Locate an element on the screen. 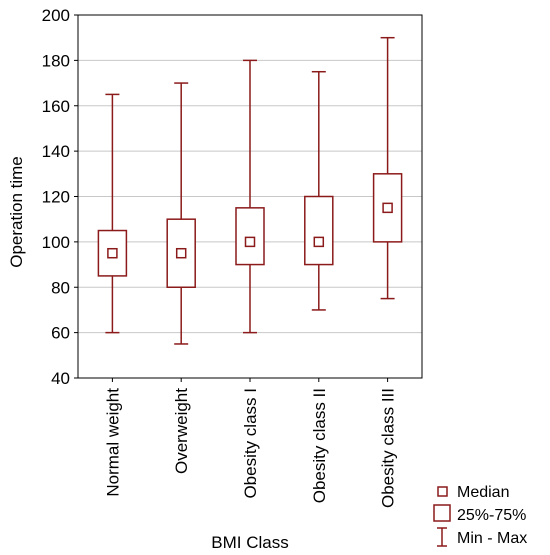 The width and height of the screenshot is (550, 555). legend-item-range: Min - Max is located at coordinates (482, 537).